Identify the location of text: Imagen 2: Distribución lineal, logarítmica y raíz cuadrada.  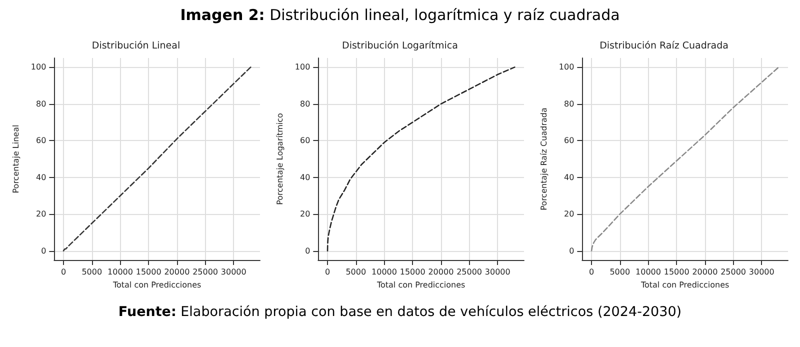
(400, 15).